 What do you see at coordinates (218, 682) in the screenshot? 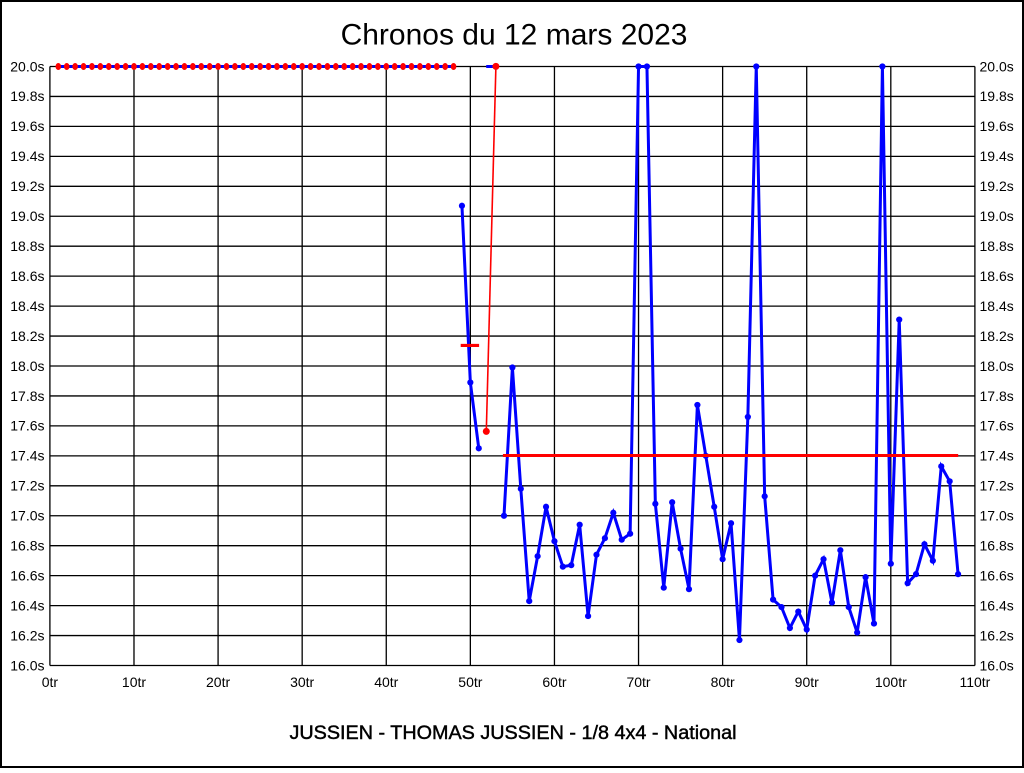
I see `svg-text: 20tr` at bounding box center [218, 682].